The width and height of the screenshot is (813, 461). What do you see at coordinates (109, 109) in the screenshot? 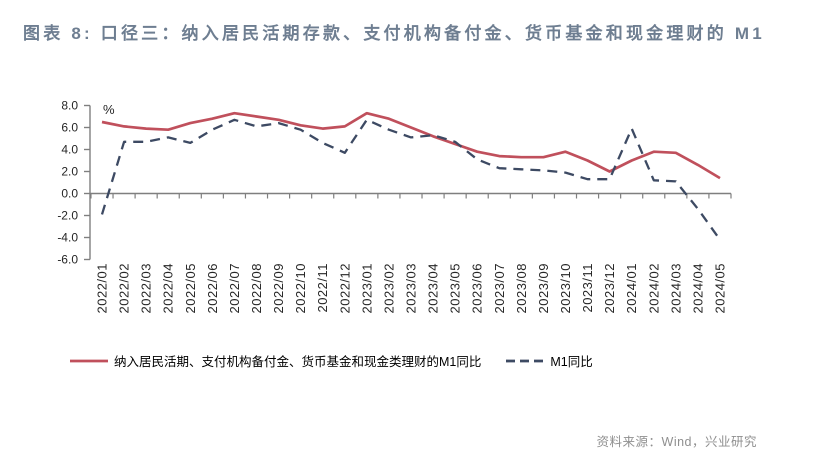
I see `y-axis-unit-label: %` at bounding box center [109, 109].